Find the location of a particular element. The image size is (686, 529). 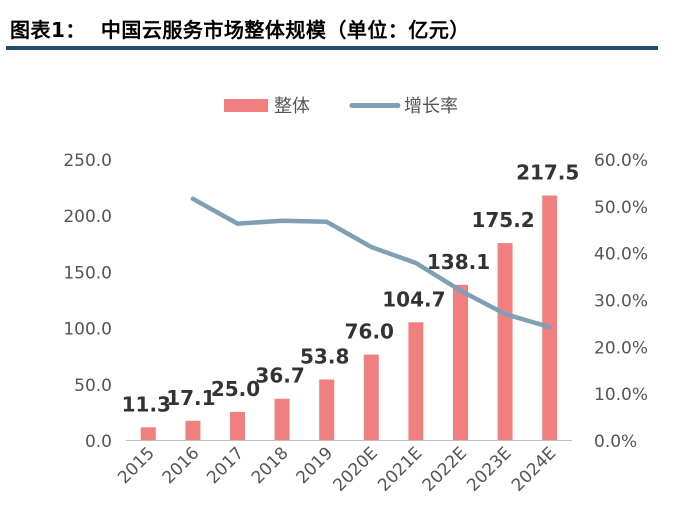

bar-data-label: 53.8 is located at coordinates (324, 357).